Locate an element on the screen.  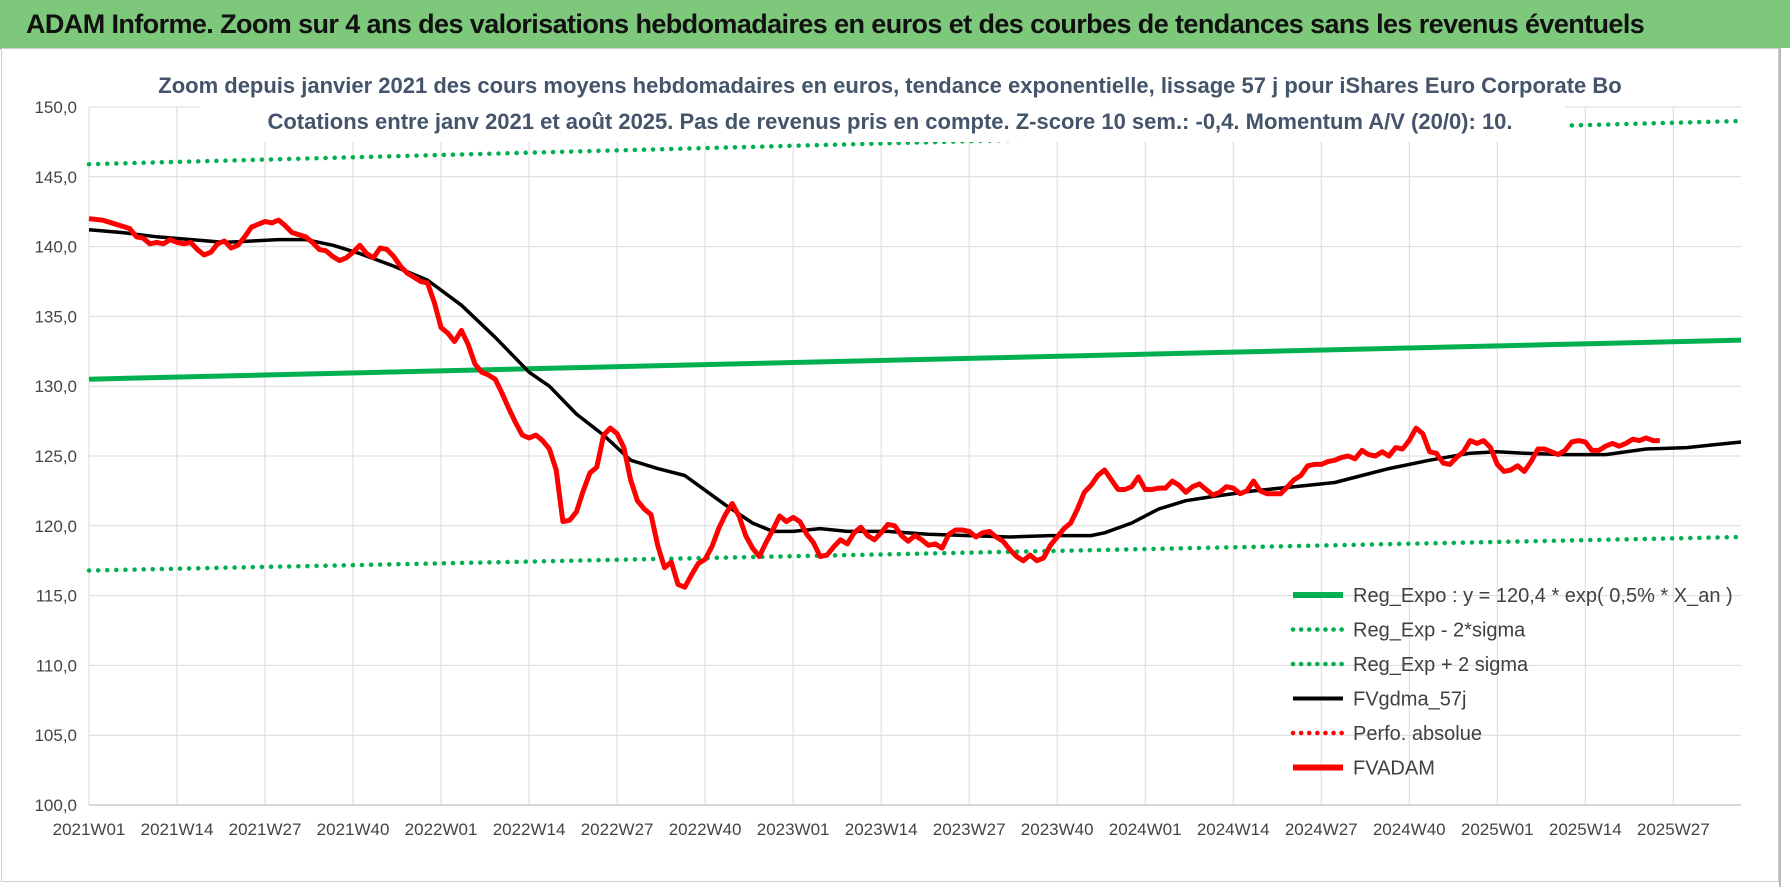
legend-label: FVgdma_57j is located at coordinates (1409, 700).